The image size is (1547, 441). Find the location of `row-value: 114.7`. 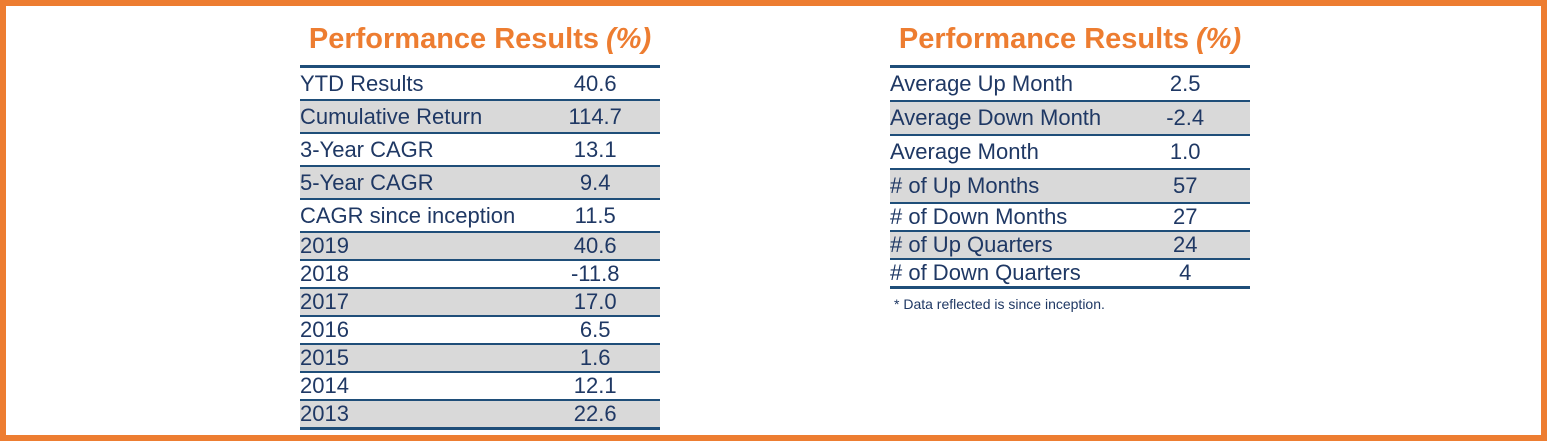

row-value: 114.7 is located at coordinates (595, 116).